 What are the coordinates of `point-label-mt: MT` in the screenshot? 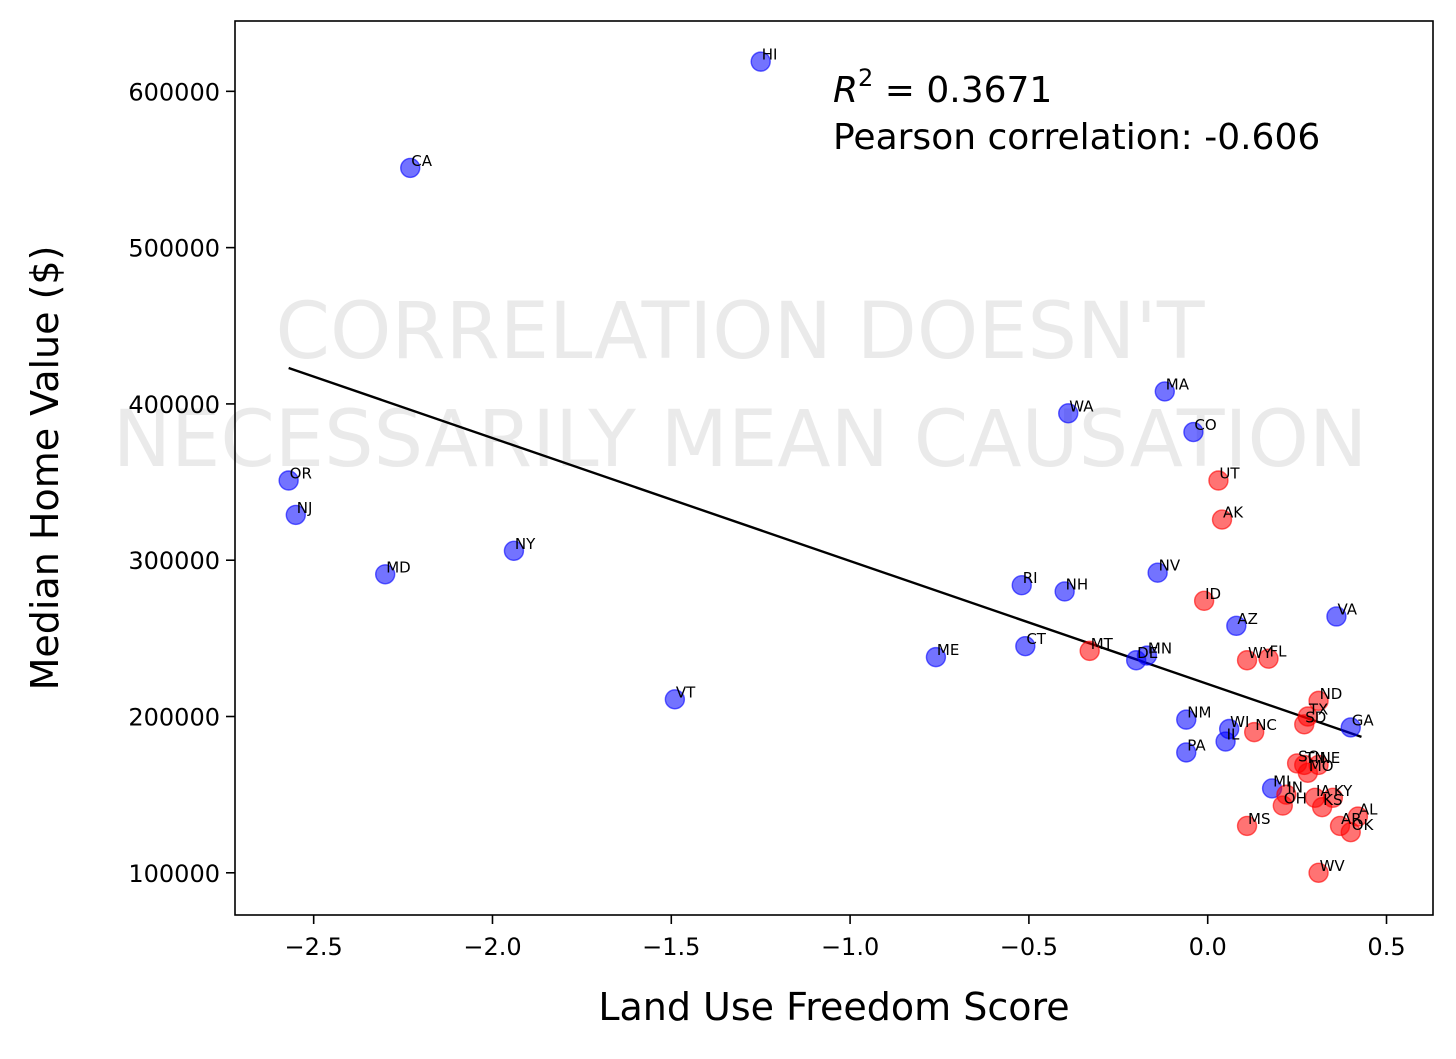 It's located at (1102, 644).